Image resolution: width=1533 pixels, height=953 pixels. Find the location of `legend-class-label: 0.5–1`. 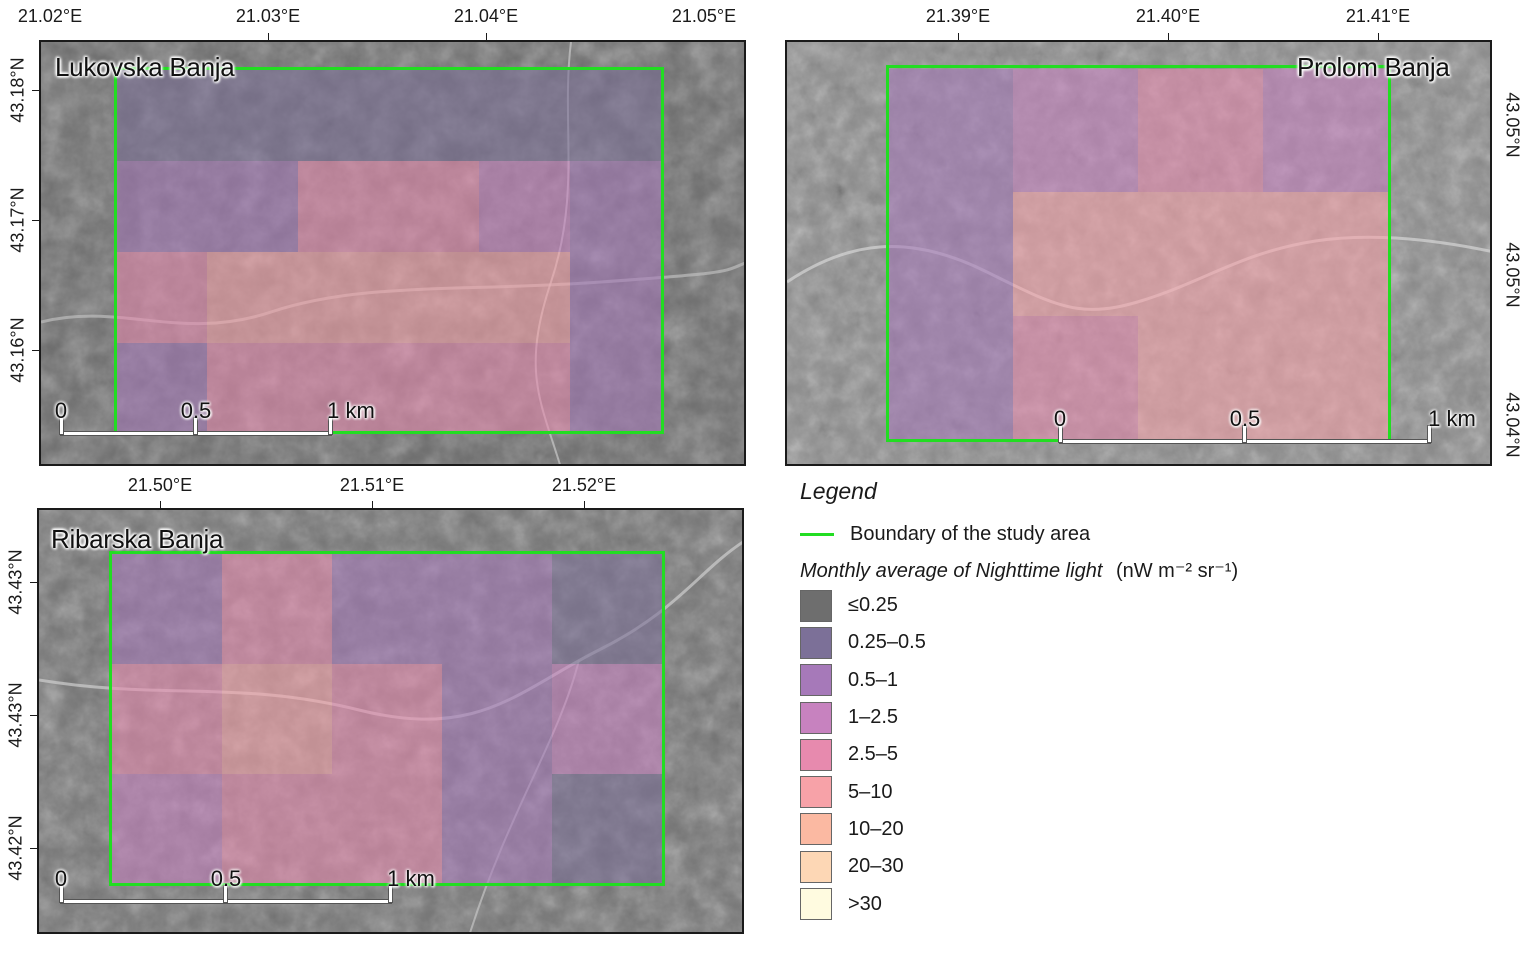

legend-class-label: 0.5–1 is located at coordinates (873, 679).